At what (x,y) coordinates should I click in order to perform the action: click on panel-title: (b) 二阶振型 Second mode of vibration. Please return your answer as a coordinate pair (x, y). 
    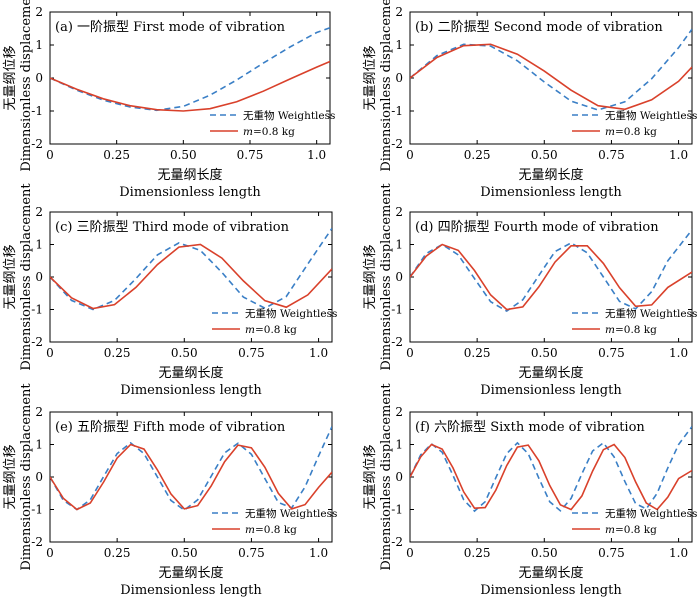
    Looking at the image, I should click on (539, 27).